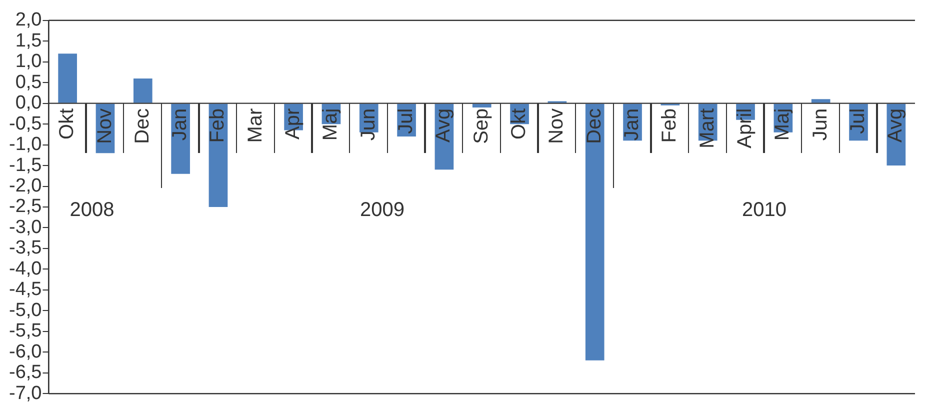  What do you see at coordinates (28, 103) in the screenshot?
I see `y-tick-label: 0,0` at bounding box center [28, 103].